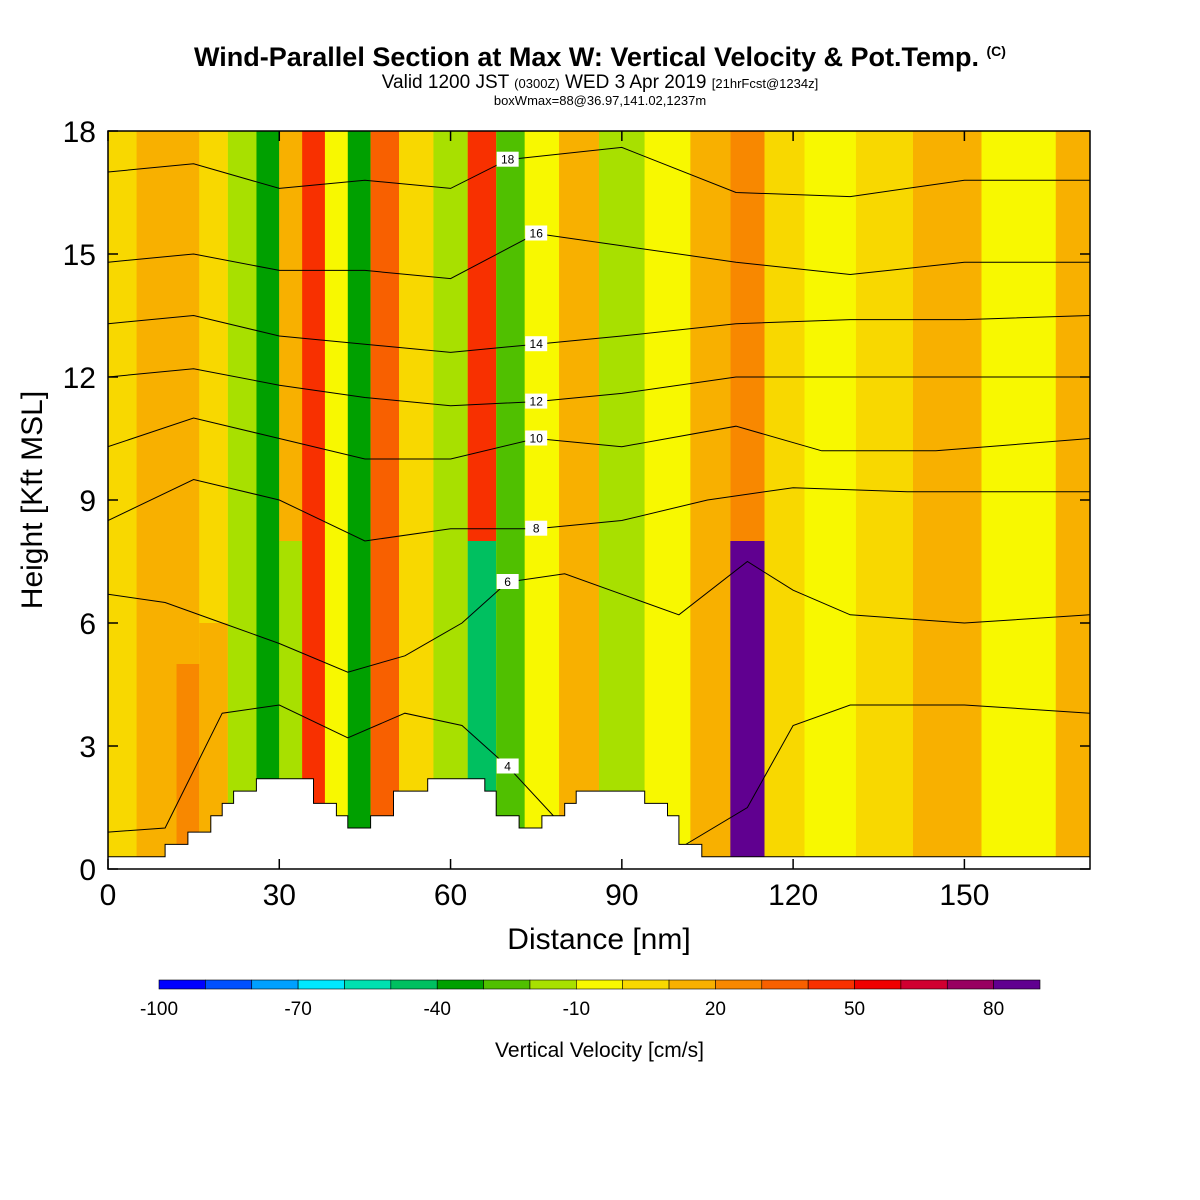  I want to click on x-tick-label: 0, so click(108, 895).